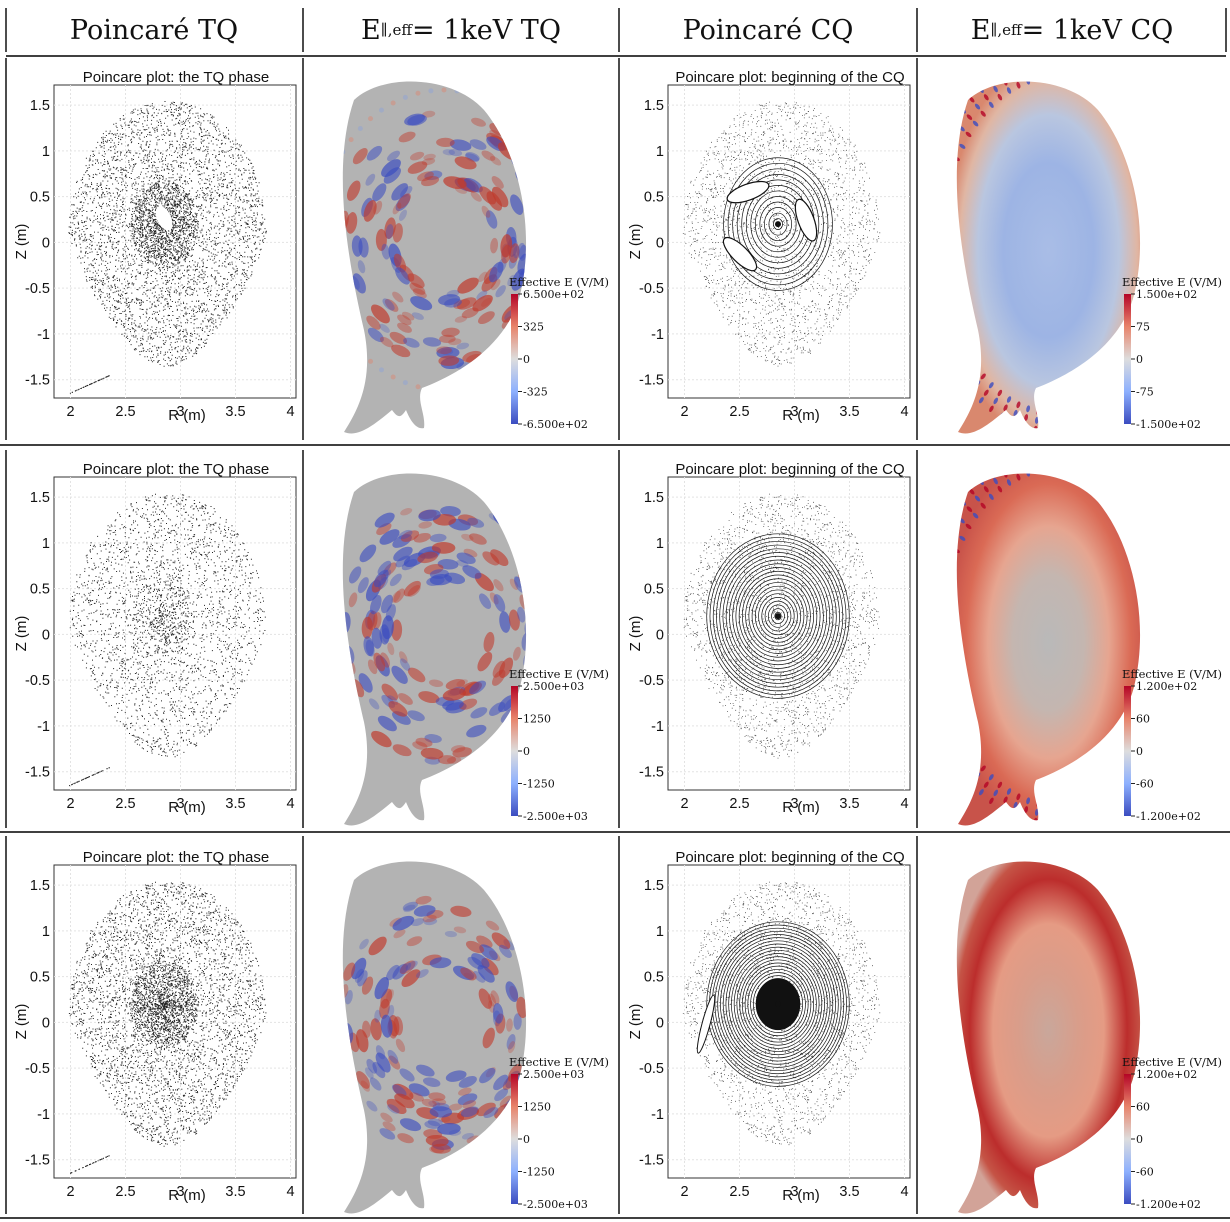 The width and height of the screenshot is (1230, 1222). I want to click on x-tick-label: 2, so click(70, 804).